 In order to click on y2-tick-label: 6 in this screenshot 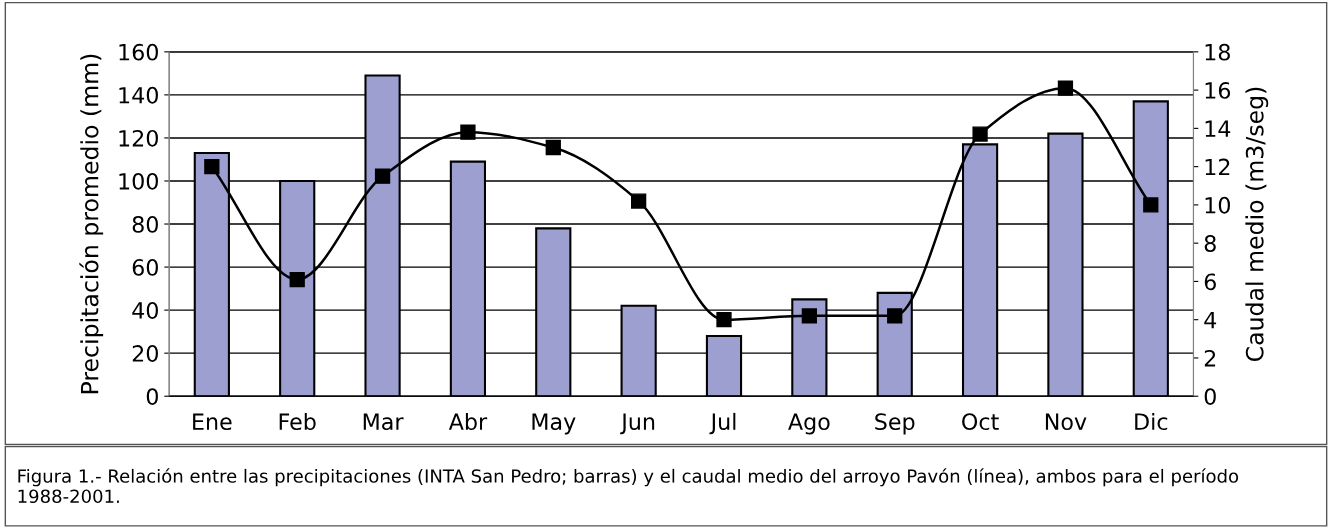, I will do `click(1210, 282)`.